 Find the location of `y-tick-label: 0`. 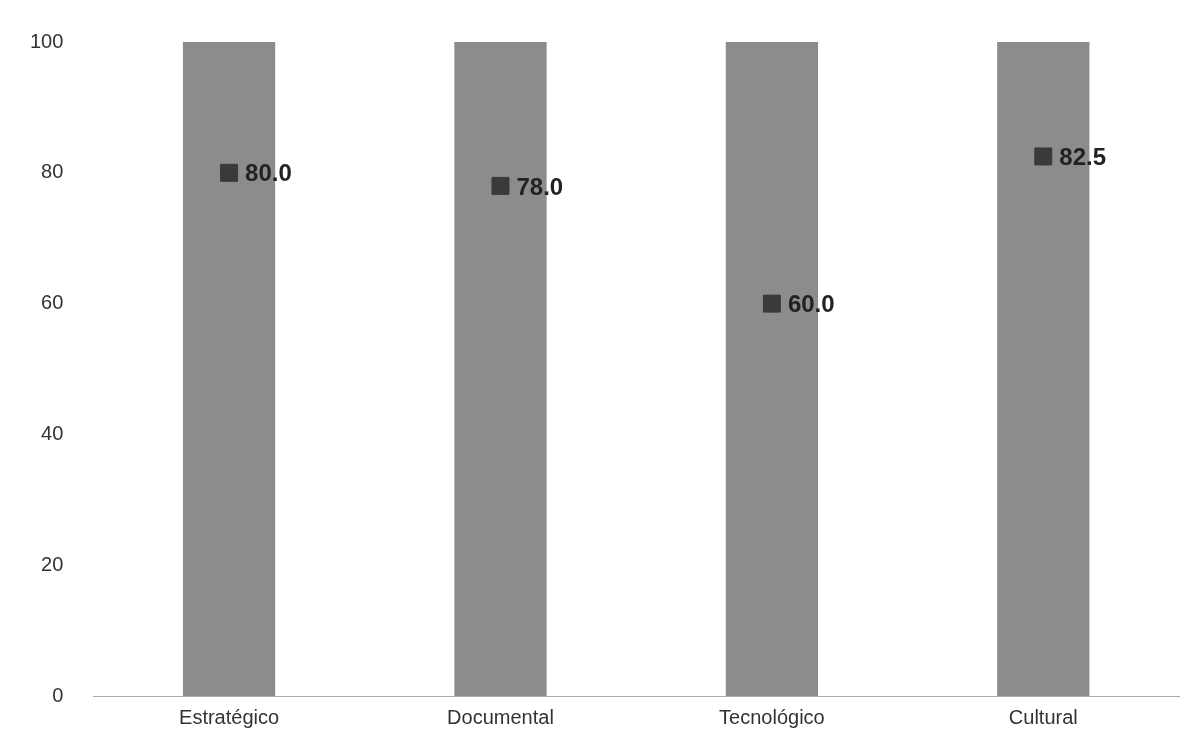

y-tick-label: 0 is located at coordinates (58, 694).